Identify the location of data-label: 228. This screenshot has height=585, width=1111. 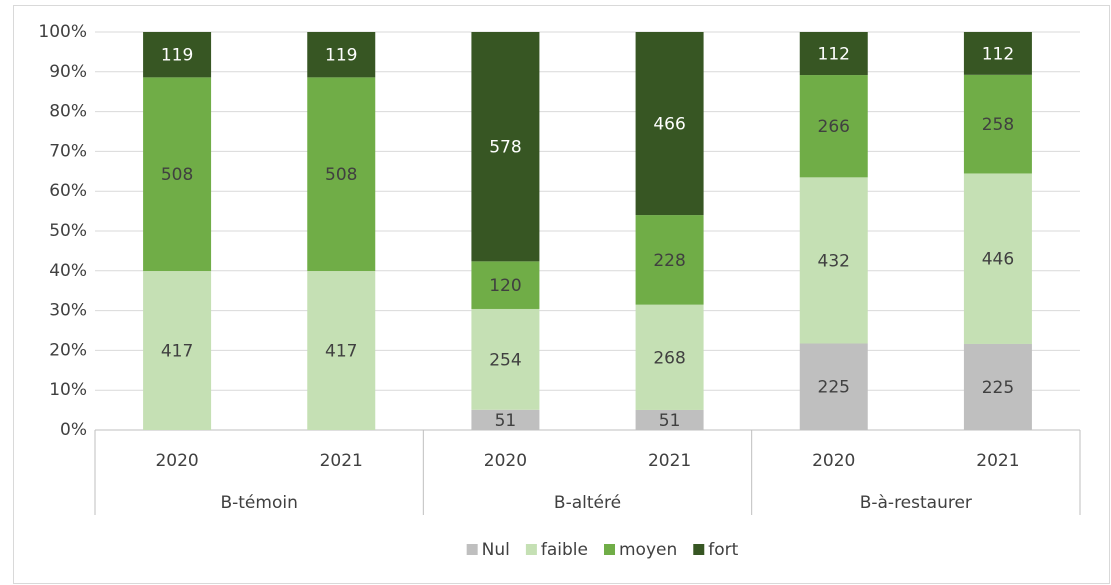
(669, 261).